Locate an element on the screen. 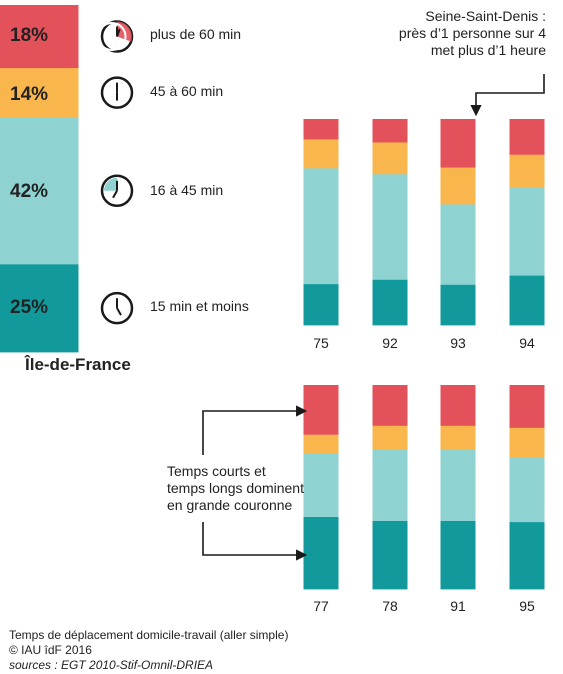 This screenshot has height=674, width=563. bar-segment-Île-de-France-45_60 is located at coordinates (39, 93).